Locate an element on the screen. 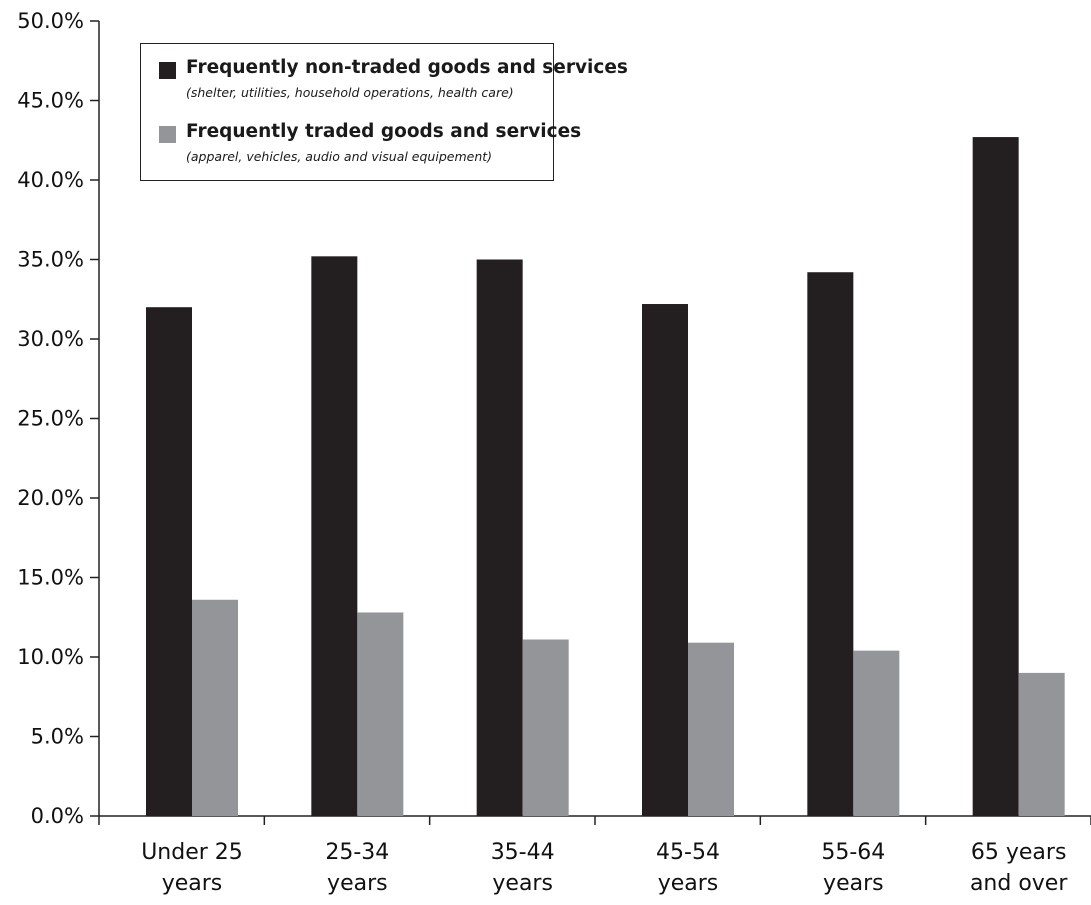  y-tick-label: 0.0% is located at coordinates (57, 816).